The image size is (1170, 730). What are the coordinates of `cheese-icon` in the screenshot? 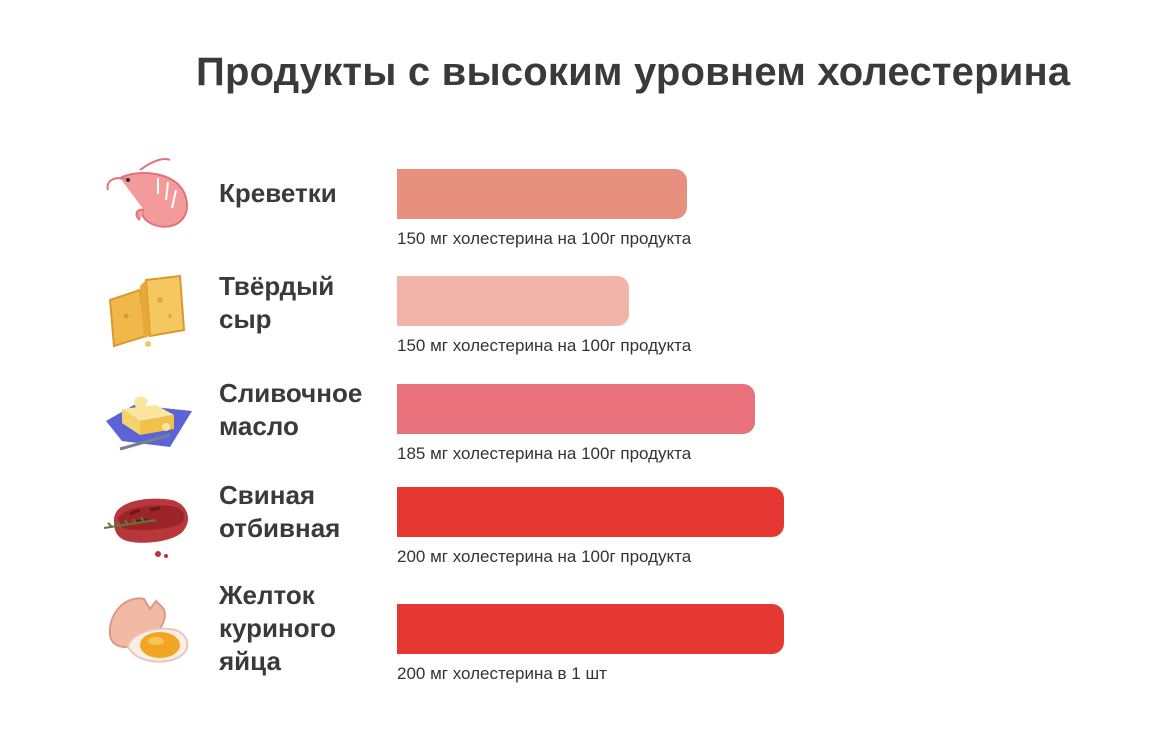 It's located at (148, 308).